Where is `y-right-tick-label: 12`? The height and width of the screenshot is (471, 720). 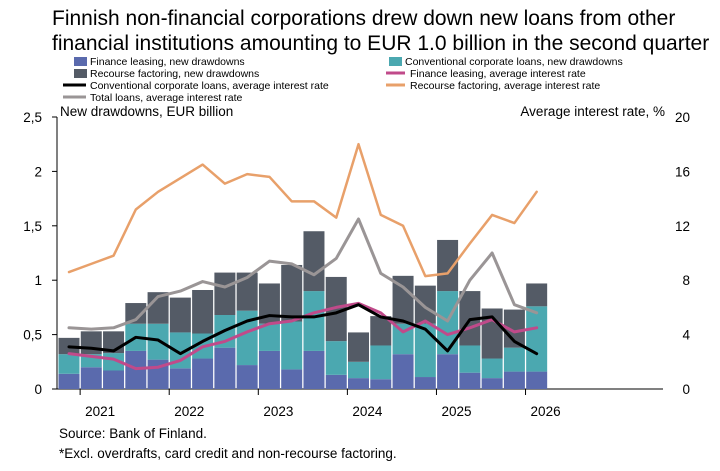
y-right-tick-label: 12 is located at coordinates (682, 226).